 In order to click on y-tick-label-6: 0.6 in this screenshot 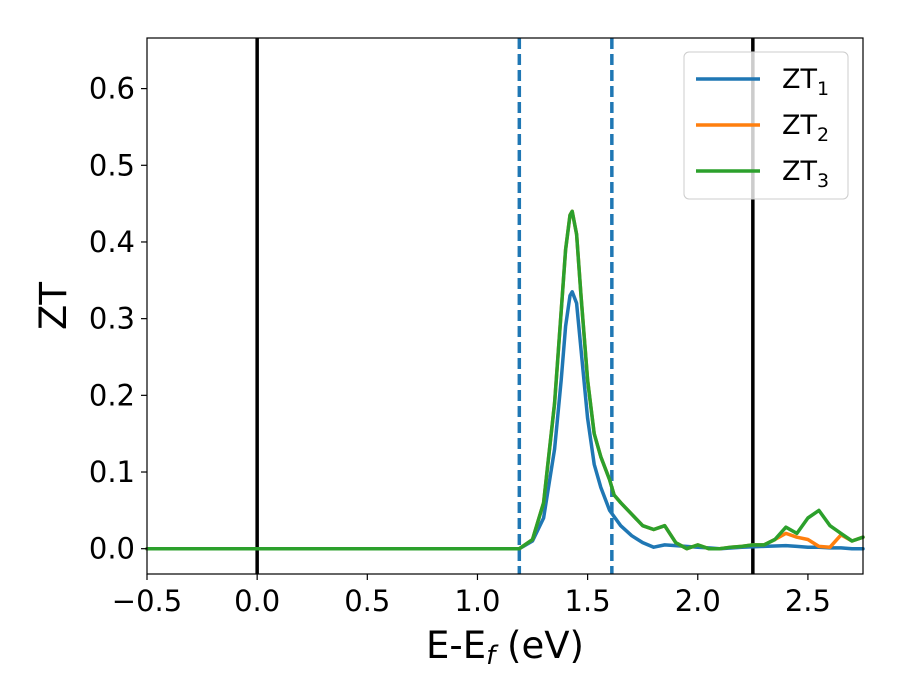, I will do `click(112, 89)`.